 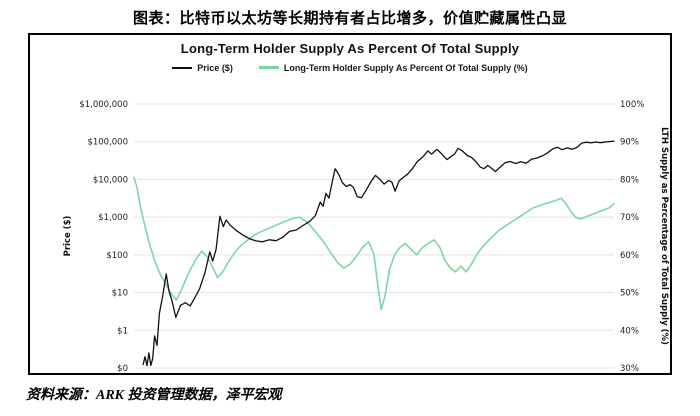 What do you see at coordinates (107, 143) in the screenshot?
I see `left-tick-label: $100,000` at bounding box center [107, 143].